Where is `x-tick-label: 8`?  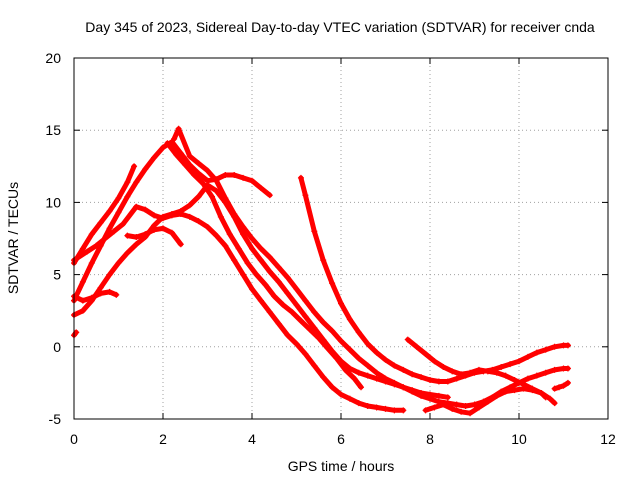
x-tick-label: 8 is located at coordinates (430, 439).